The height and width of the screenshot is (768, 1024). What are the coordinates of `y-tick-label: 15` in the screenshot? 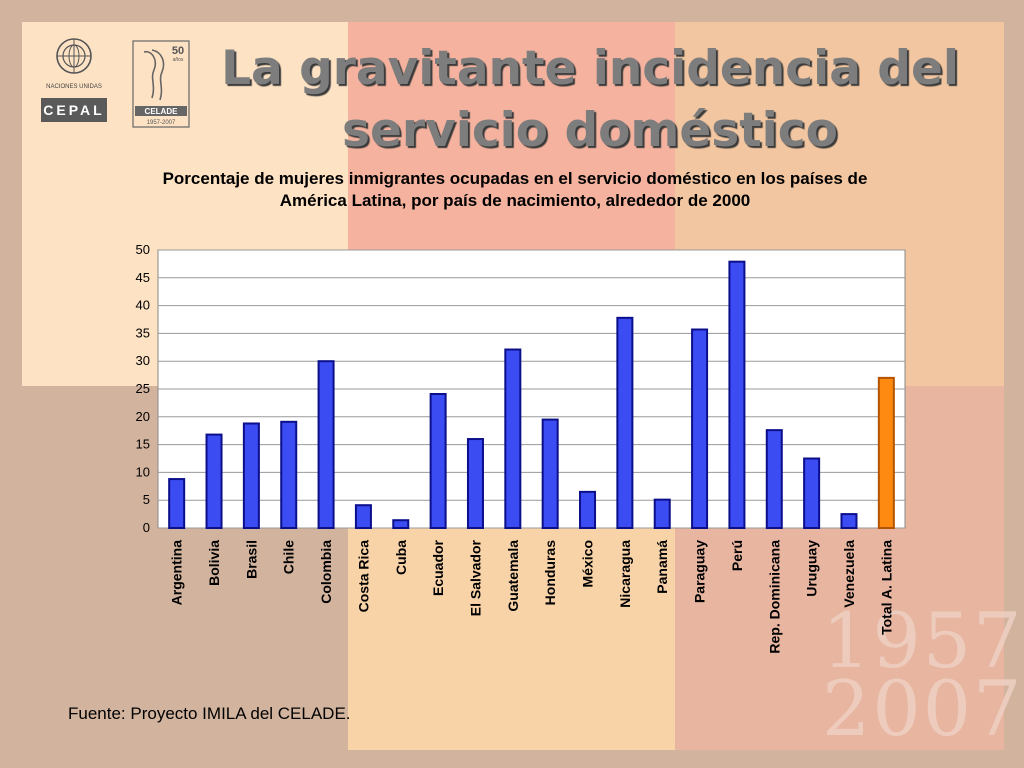 It's located at (143, 444).